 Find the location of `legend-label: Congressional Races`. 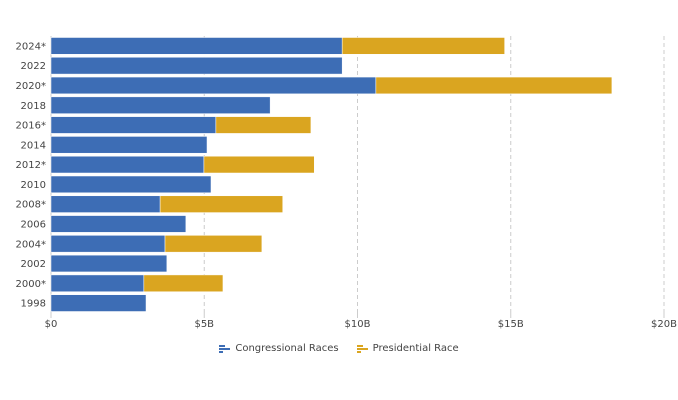

legend-label: Congressional Races is located at coordinates (287, 348).